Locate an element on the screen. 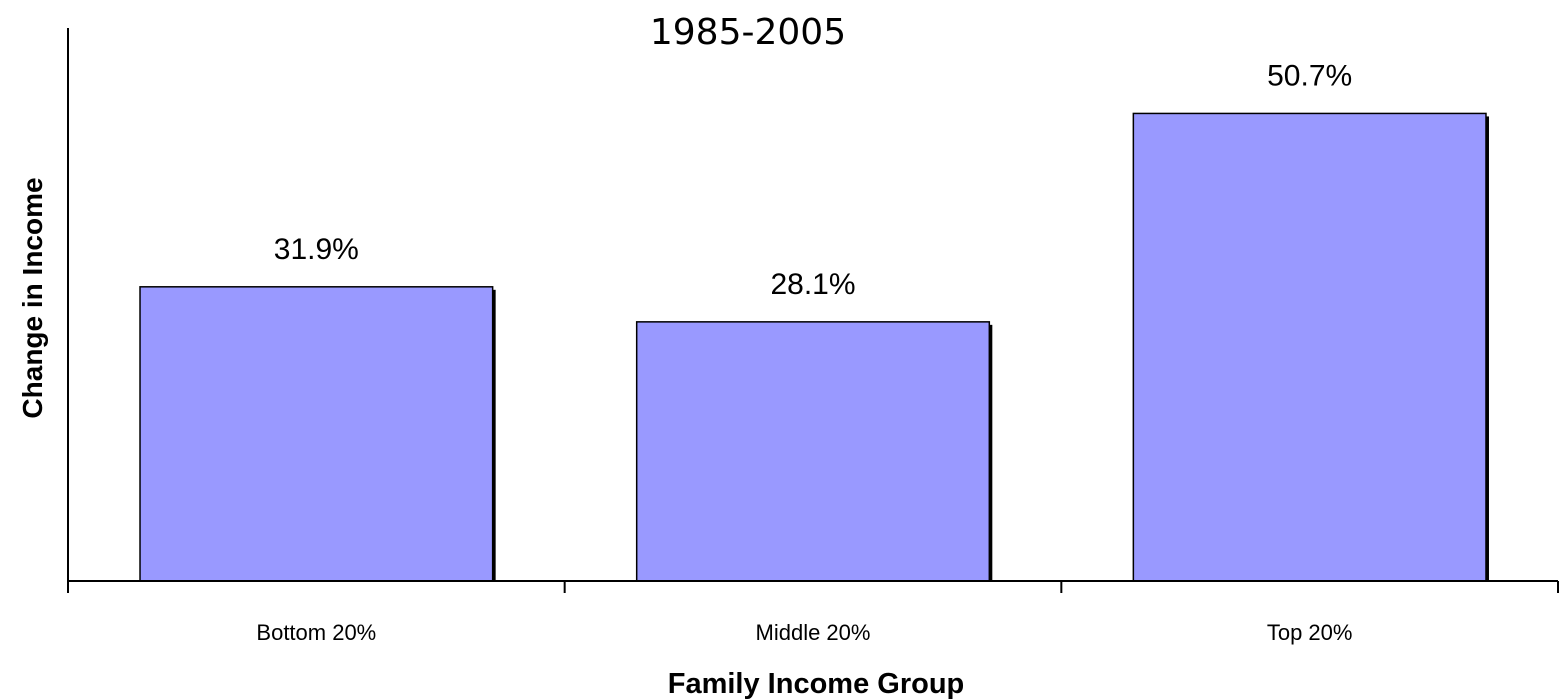  y-axis-label: Change in Income is located at coordinates (32, 297).